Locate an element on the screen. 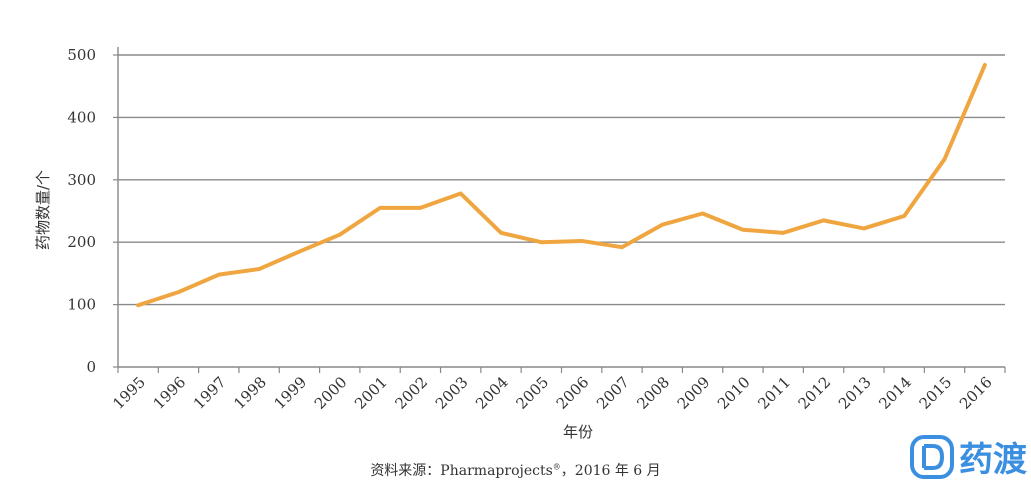 The image size is (1031, 486). y-tick-label: 0 is located at coordinates (91, 367).